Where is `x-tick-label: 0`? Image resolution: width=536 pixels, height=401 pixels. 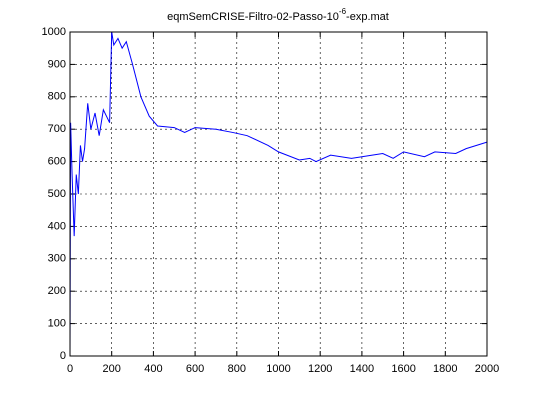
x-tick-label: 0 is located at coordinates (70, 369).